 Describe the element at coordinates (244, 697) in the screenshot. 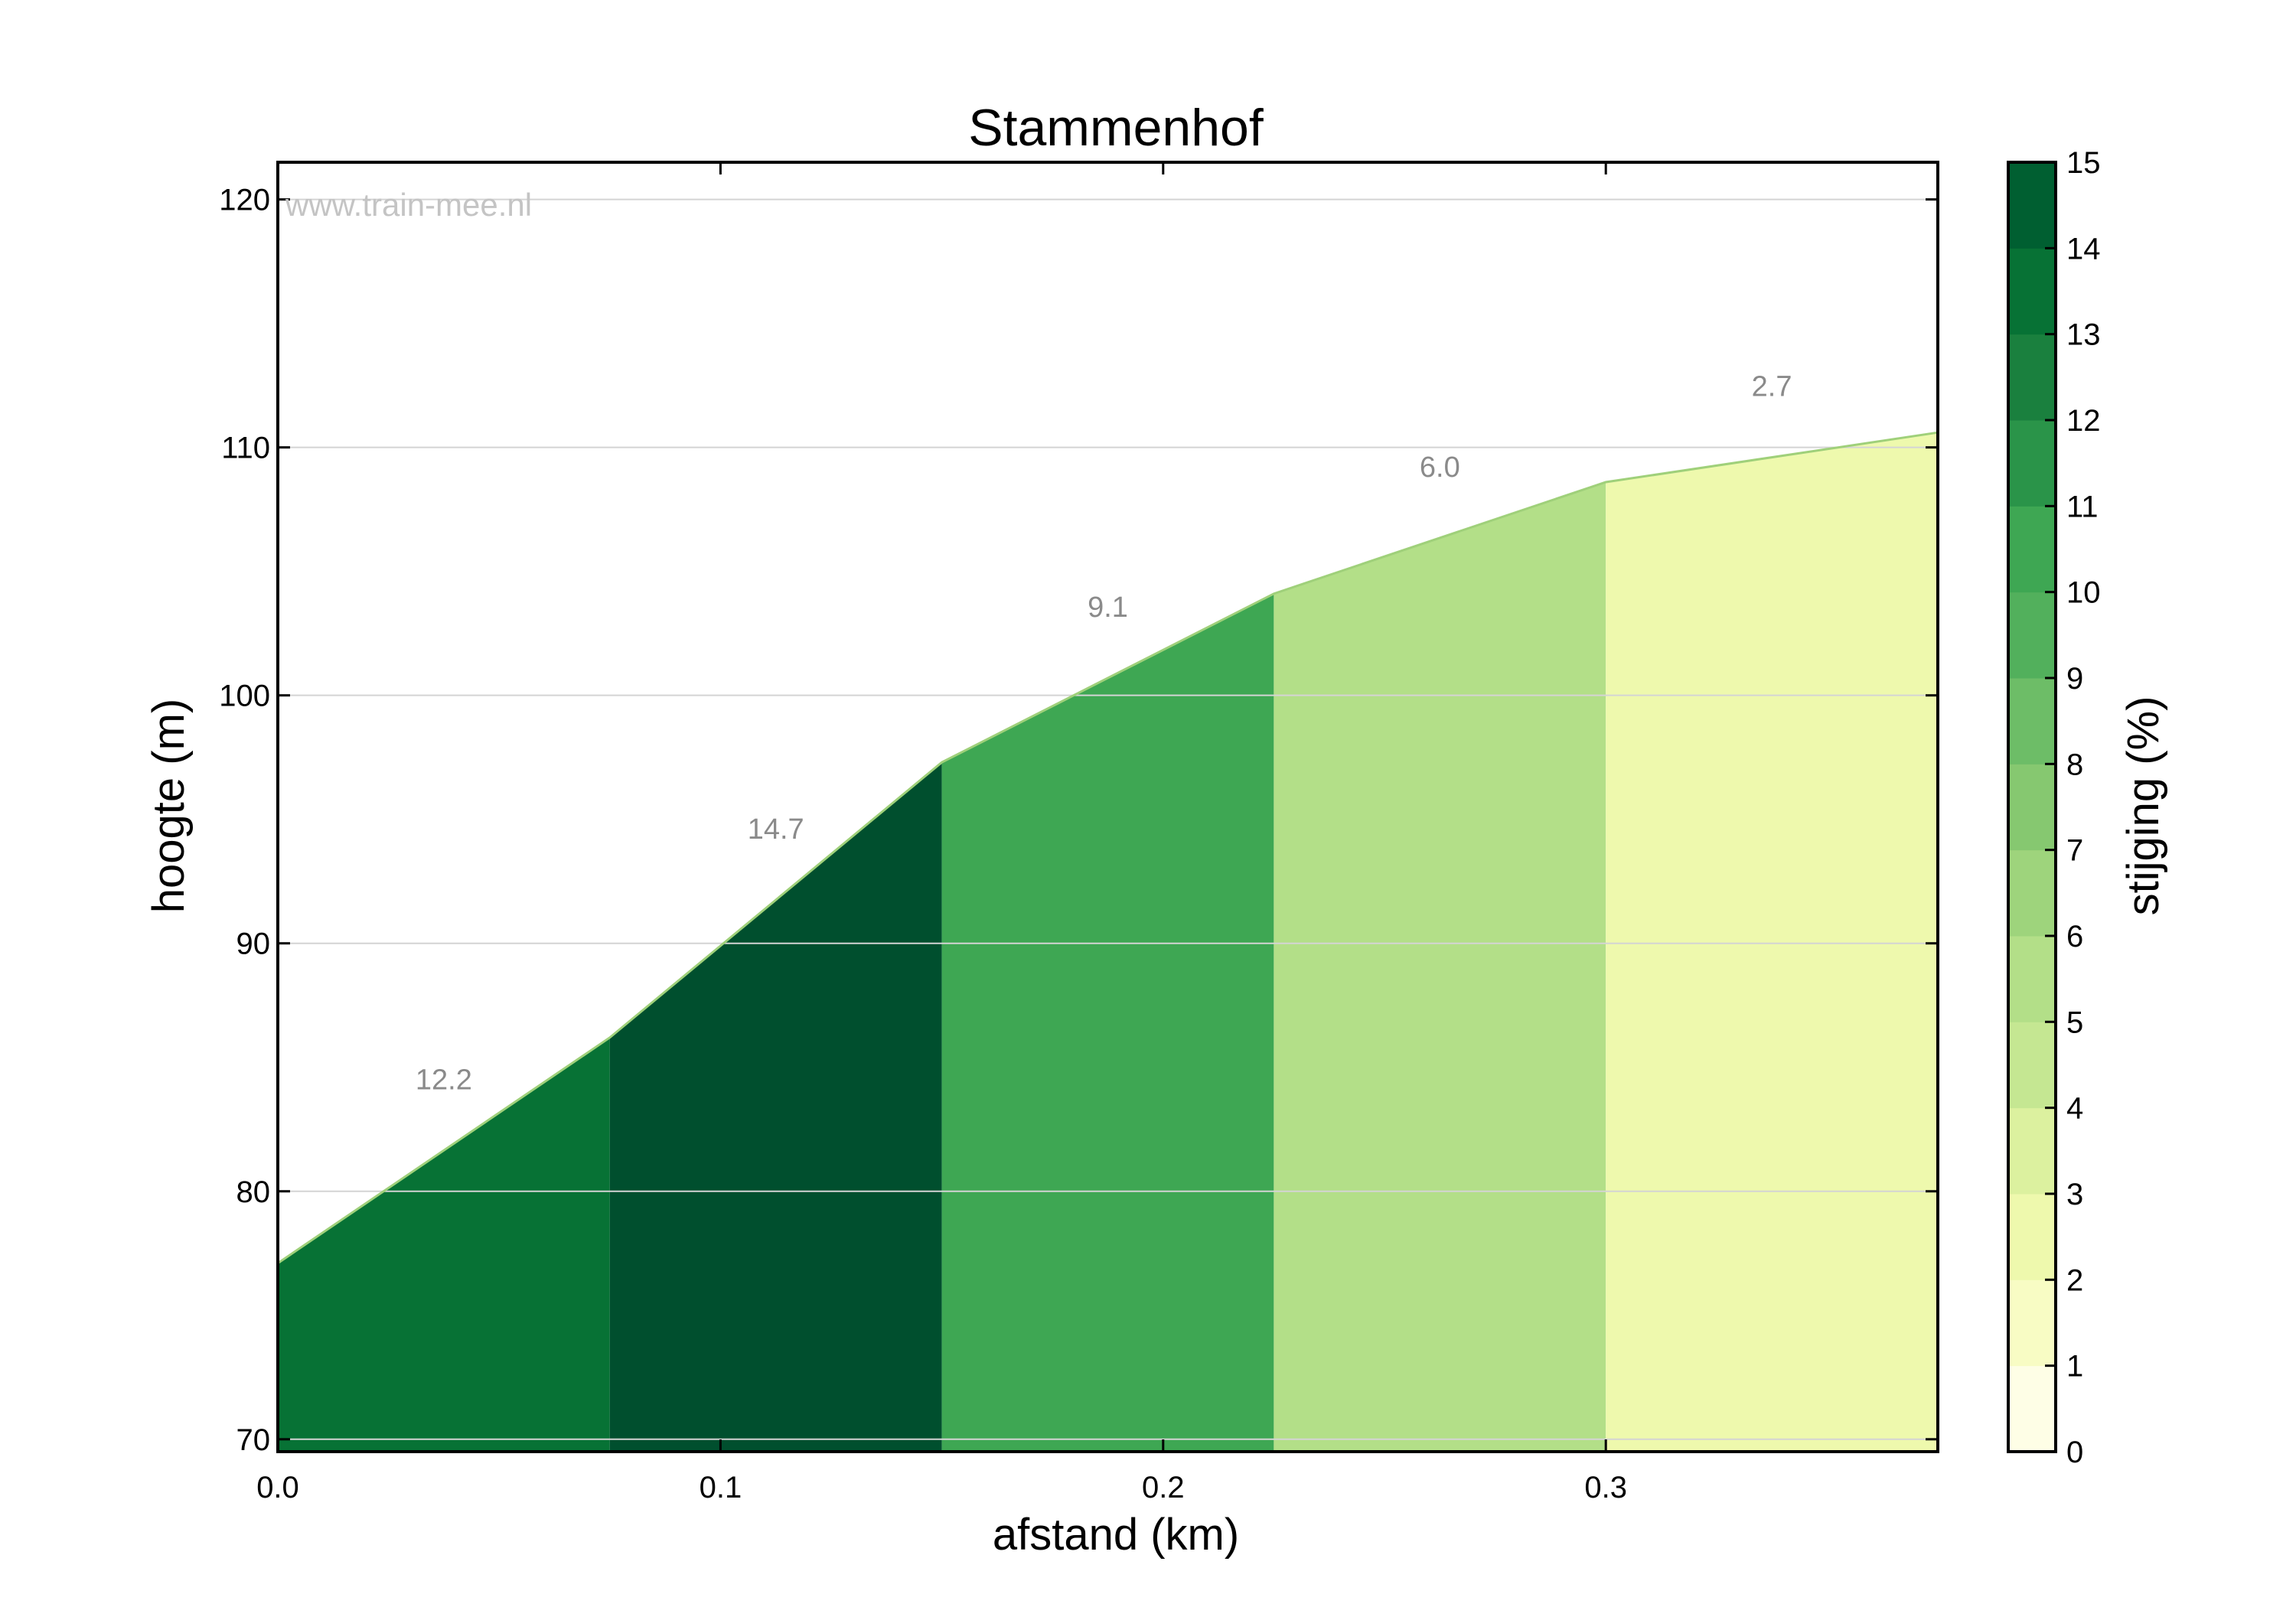

I see `y-tick-label: 100` at that location.